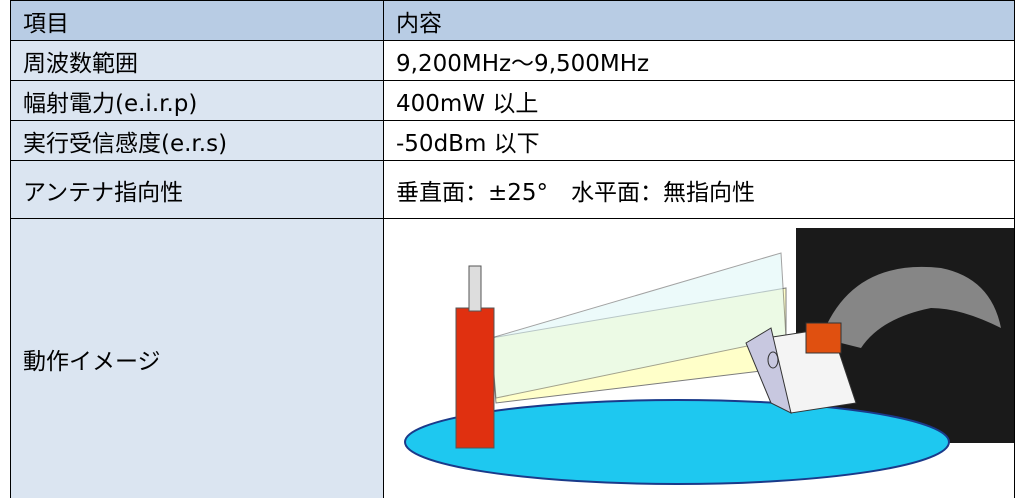  Describe the element at coordinates (197, 190) in the screenshot. I see `row-label: アンテナ指向性` at that location.